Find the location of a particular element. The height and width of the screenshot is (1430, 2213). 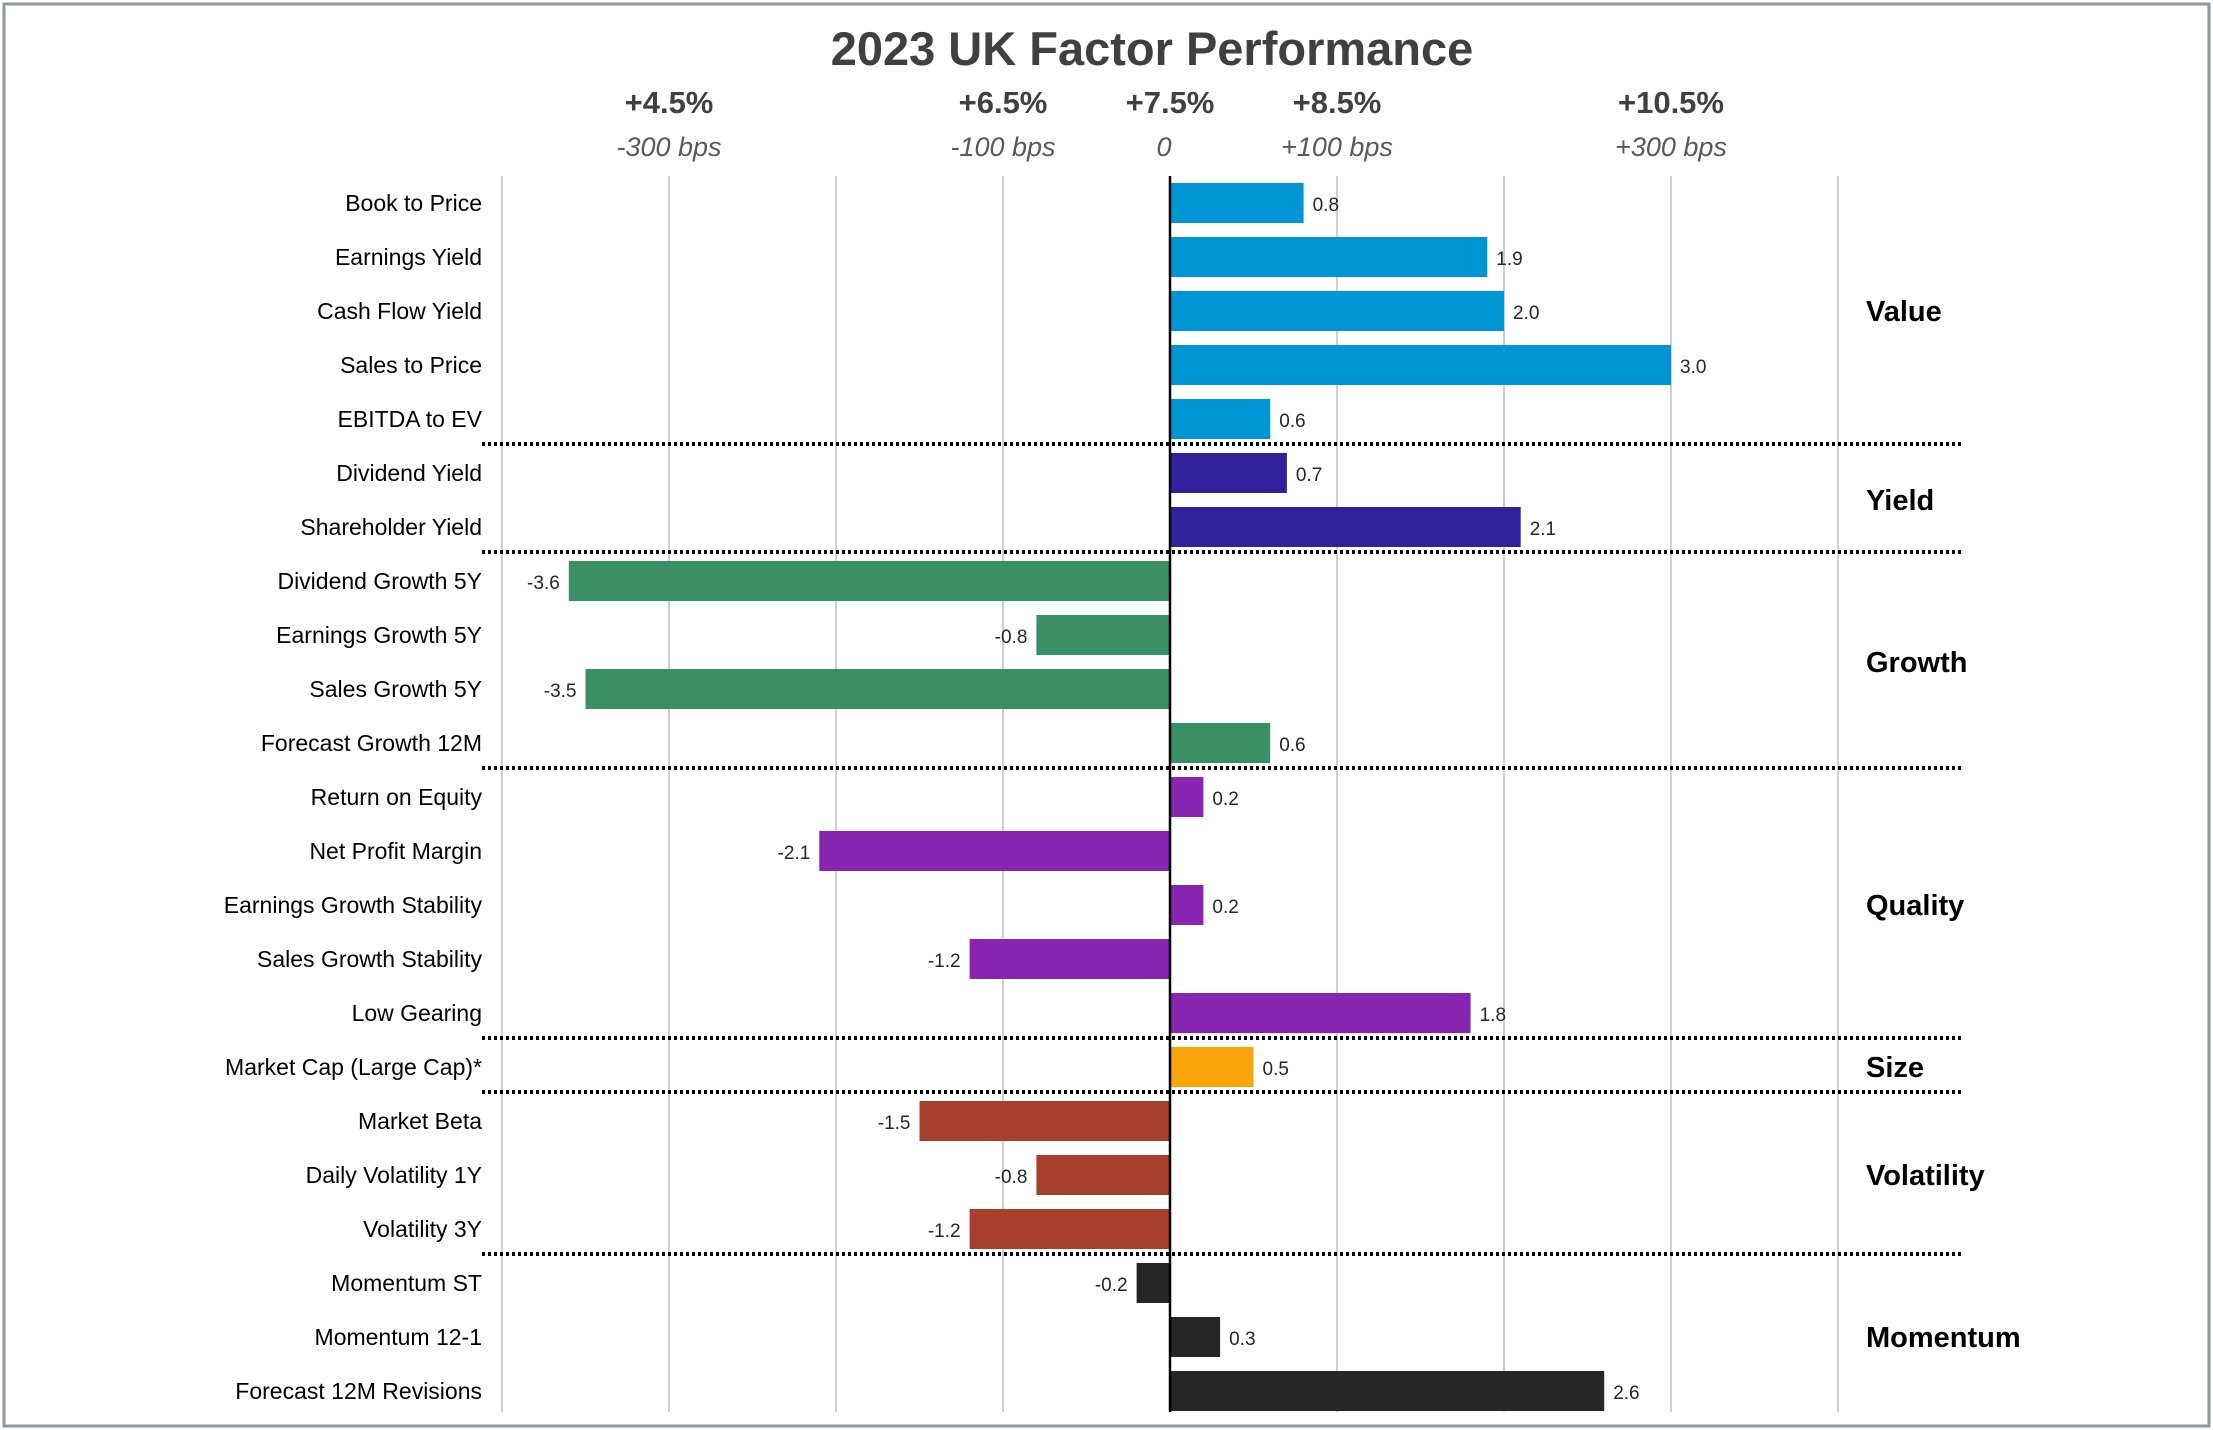

bar-book-to-price is located at coordinates (1237, 203).